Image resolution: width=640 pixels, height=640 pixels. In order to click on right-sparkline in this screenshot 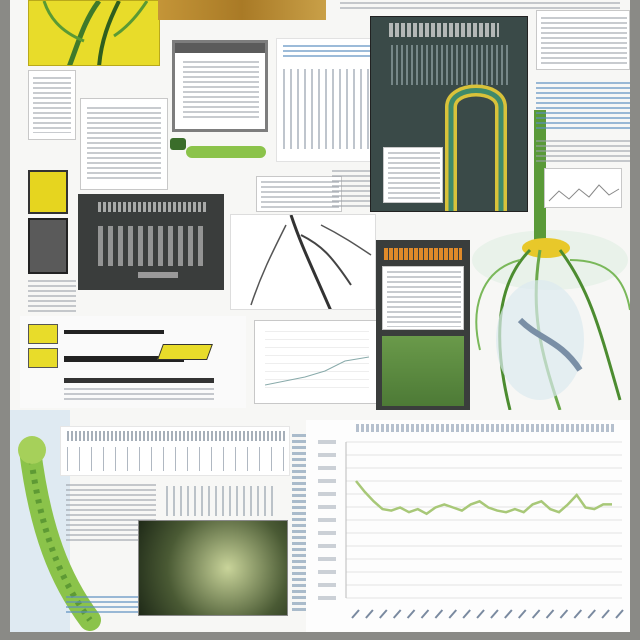, I will do `click(583, 188)`.